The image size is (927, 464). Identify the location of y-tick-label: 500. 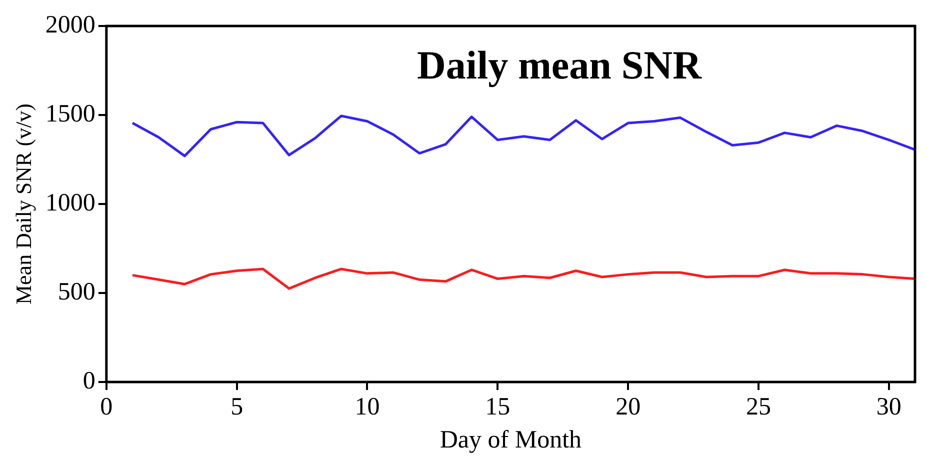
(77, 292).